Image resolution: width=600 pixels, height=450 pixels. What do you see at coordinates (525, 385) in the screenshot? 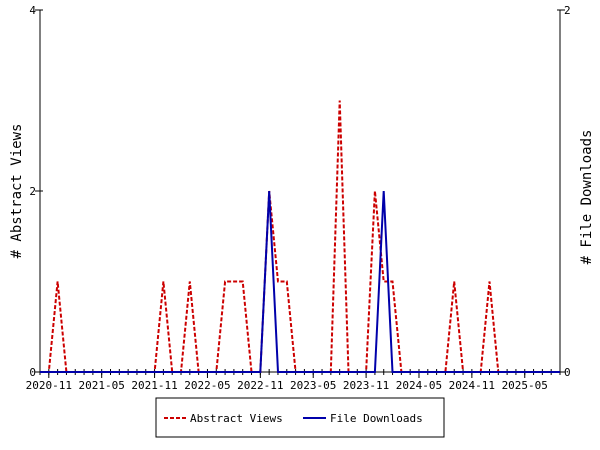
I see `x-tick-label: 2025-05` at bounding box center [525, 385].